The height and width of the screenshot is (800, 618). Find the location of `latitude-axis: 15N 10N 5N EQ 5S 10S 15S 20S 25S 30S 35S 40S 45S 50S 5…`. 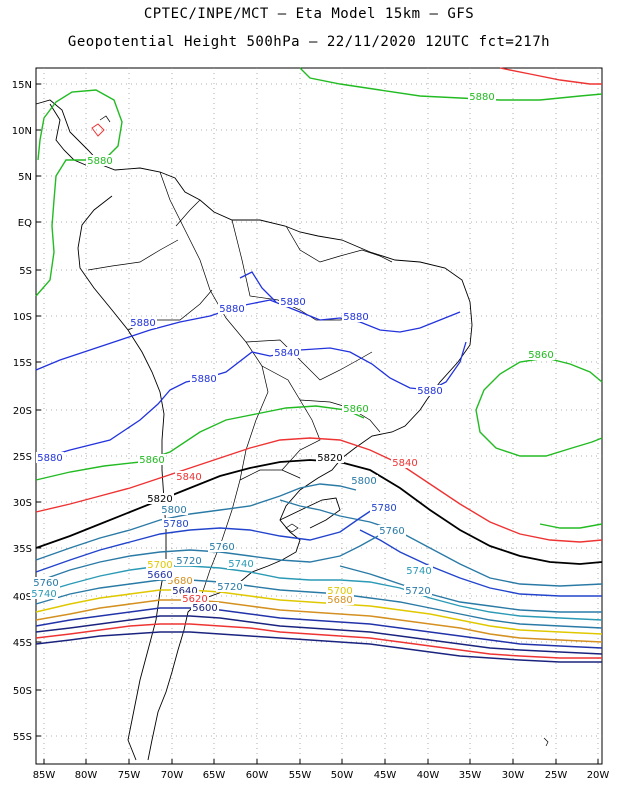

latitude-axis: 15N 10N 5N EQ 5S 10S 15S 20S 25S 30S 35S 40S 45S 50S 5… is located at coordinates (26, 411).